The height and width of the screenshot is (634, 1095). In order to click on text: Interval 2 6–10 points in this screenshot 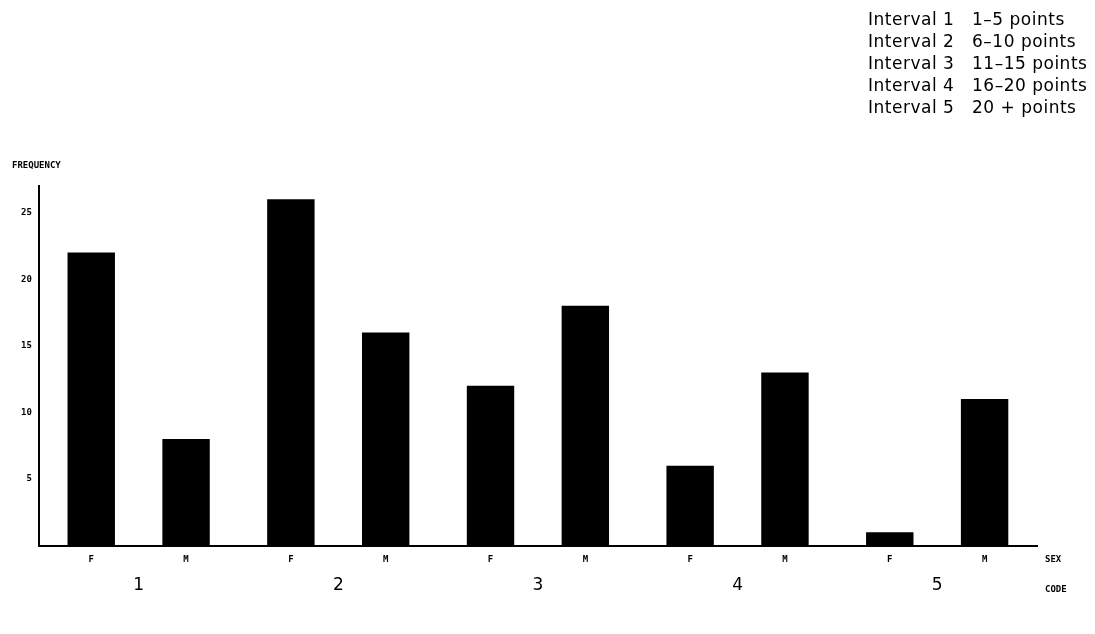, I will do `click(973, 41)`.